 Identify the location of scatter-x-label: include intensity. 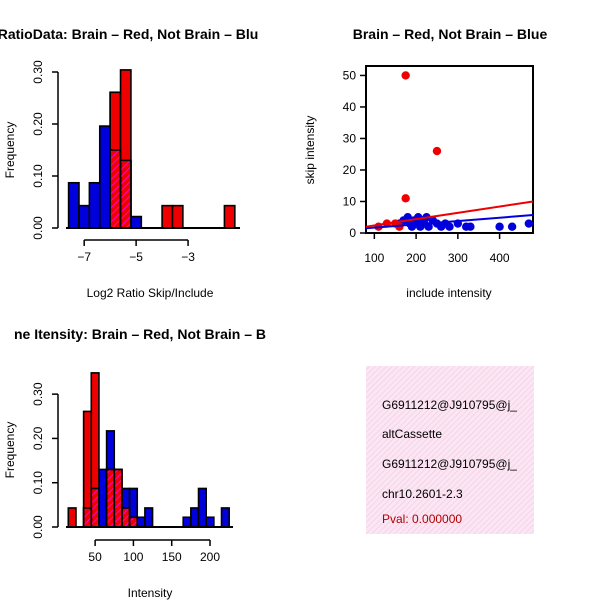
(448, 293).